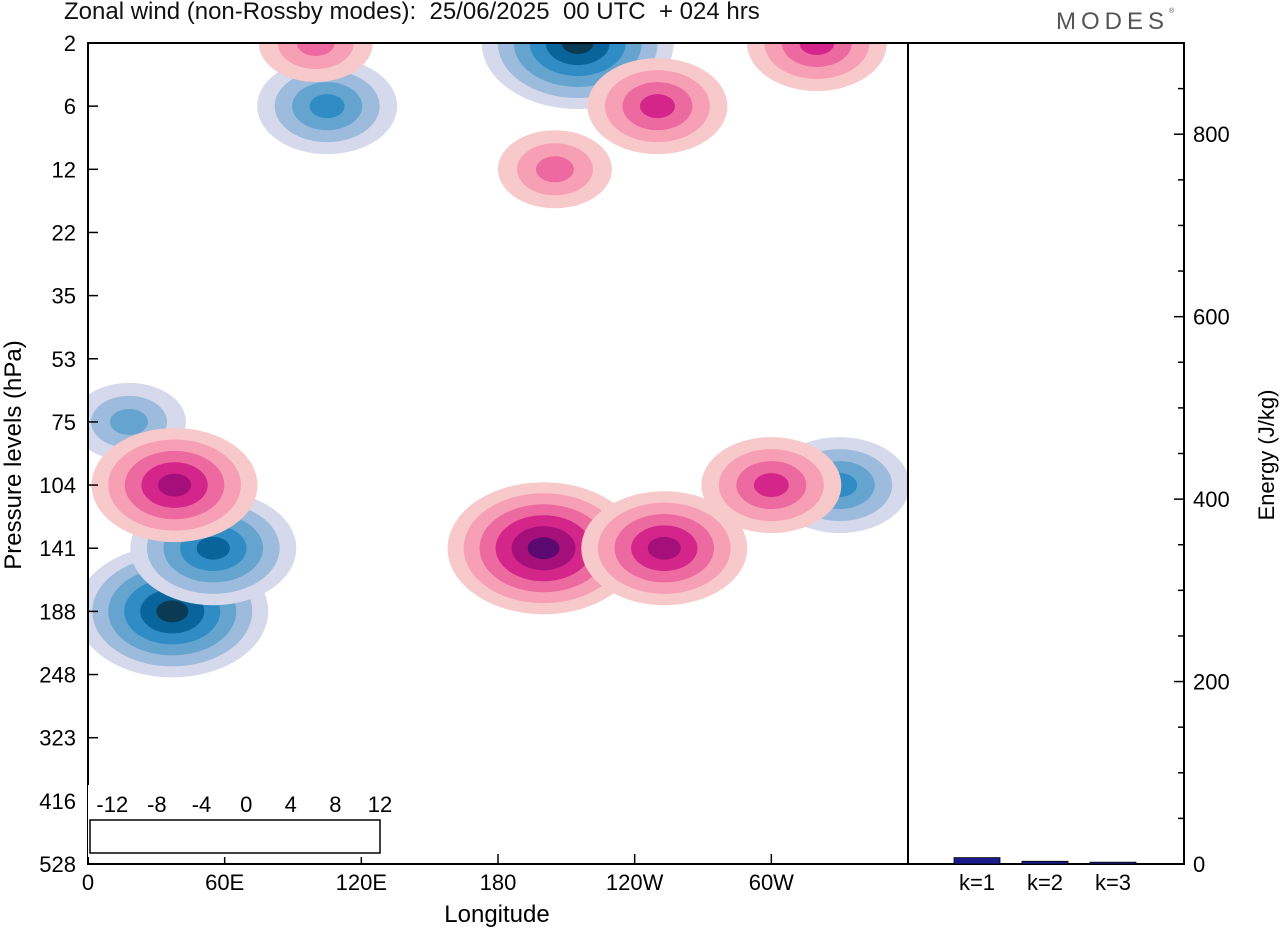  What do you see at coordinates (57, 675) in the screenshot?
I see `y-tick-label: 248` at bounding box center [57, 675].